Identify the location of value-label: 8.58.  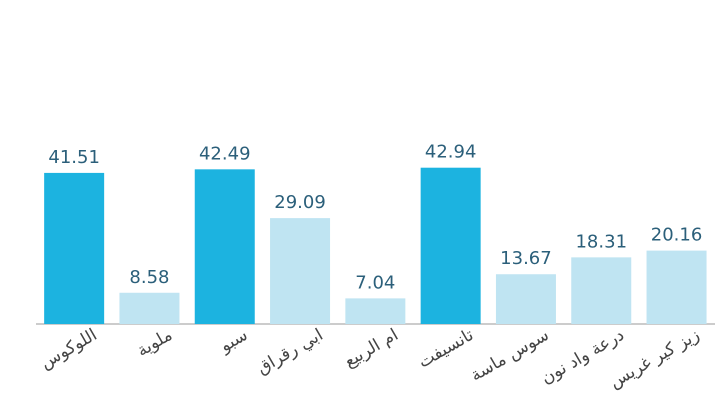
(149, 277).